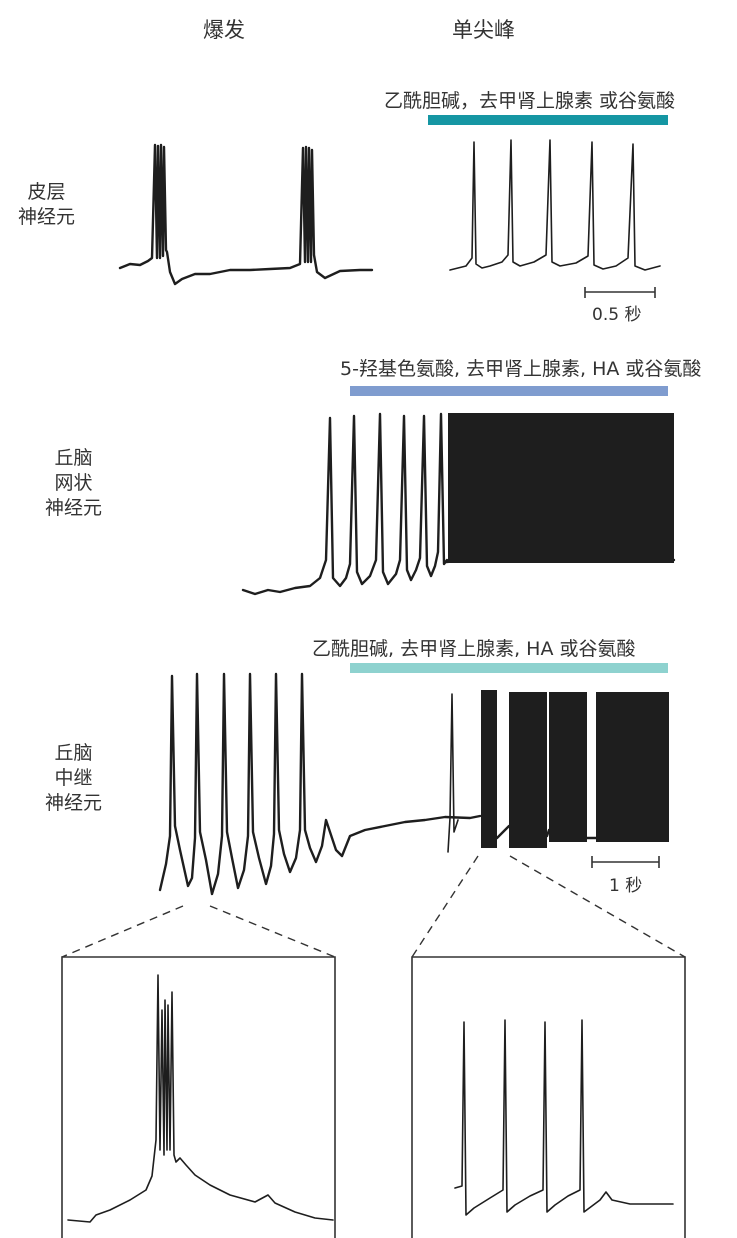 The width and height of the screenshot is (737, 1238). Describe the element at coordinates (509, 391) in the screenshot. I see `drug-bar-reticular` at that location.